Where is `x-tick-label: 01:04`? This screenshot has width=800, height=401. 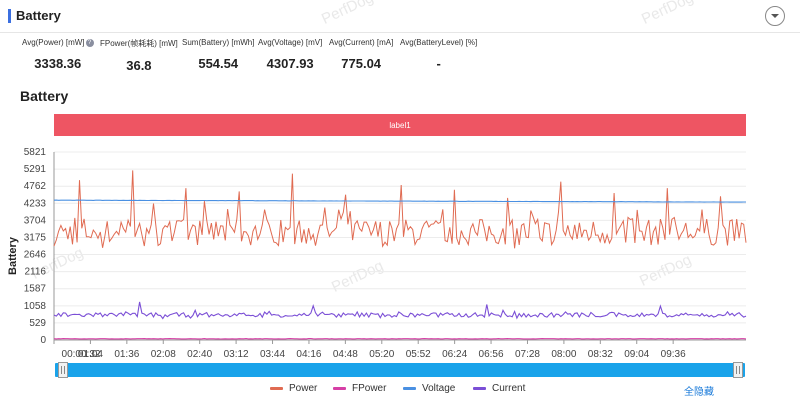
x-tick-label: 01:04 is located at coordinates (90, 354).